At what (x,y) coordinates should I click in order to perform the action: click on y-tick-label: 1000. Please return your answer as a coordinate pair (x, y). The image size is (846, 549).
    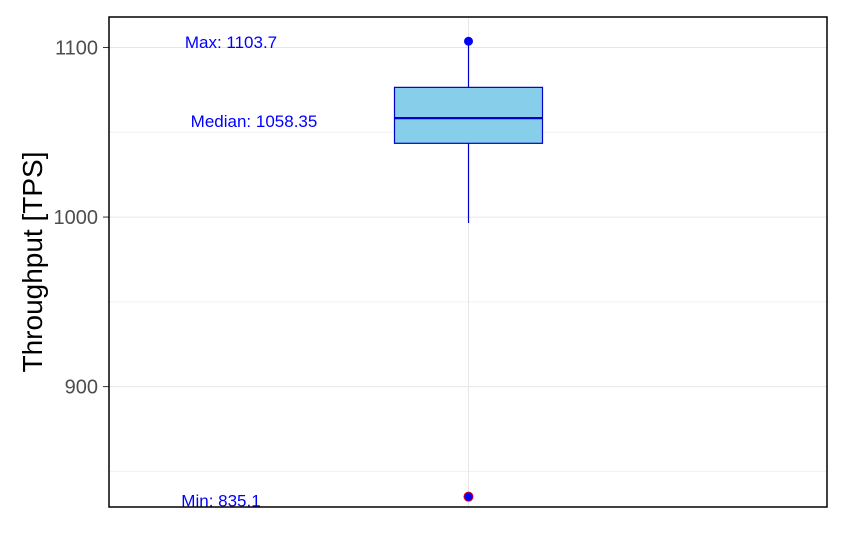
    Looking at the image, I should click on (76, 218).